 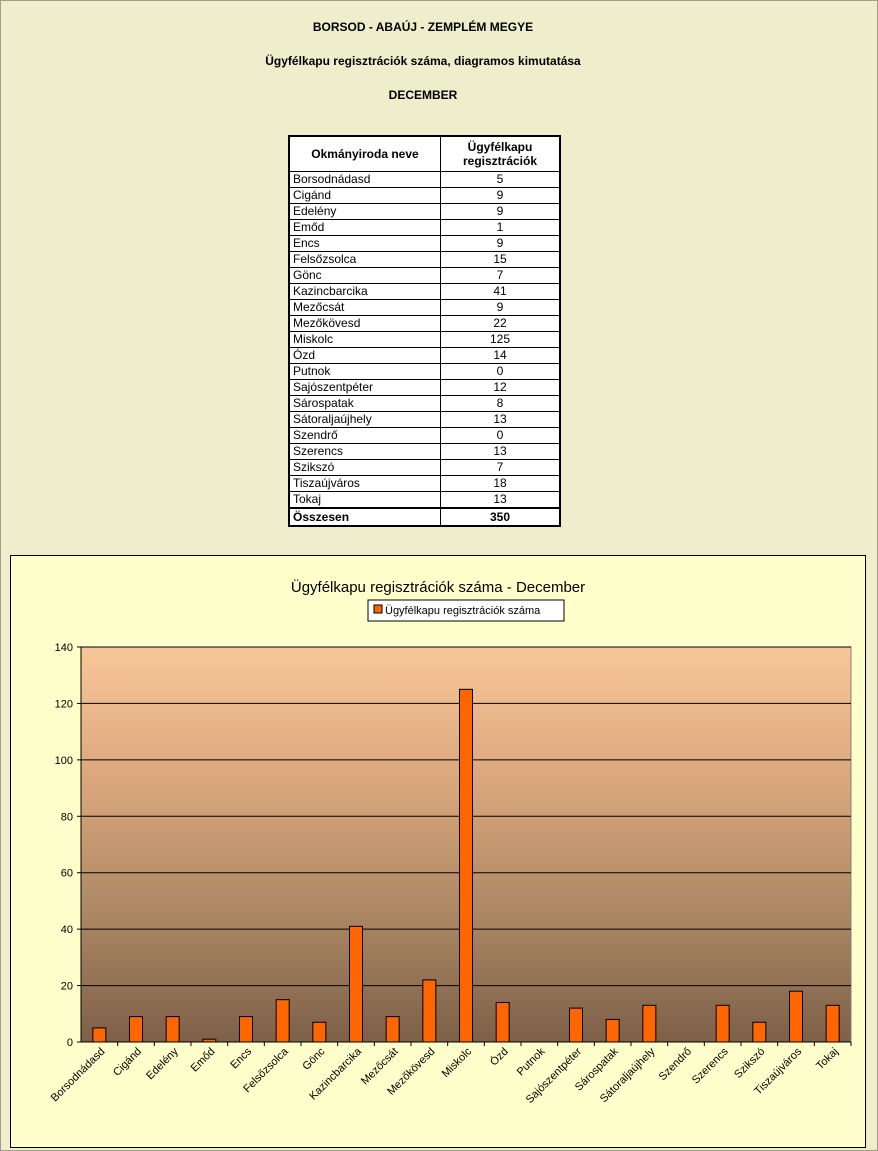 I want to click on table-row: Sajószentpéter 12, so click(x=424, y=387).